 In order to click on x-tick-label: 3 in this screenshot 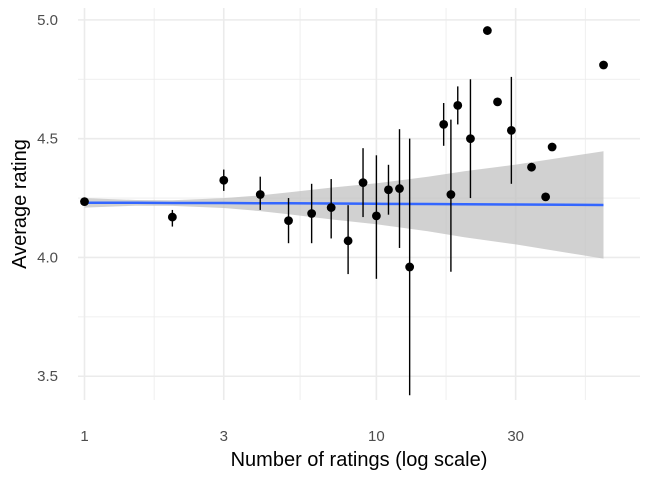, I will do `click(224, 436)`.